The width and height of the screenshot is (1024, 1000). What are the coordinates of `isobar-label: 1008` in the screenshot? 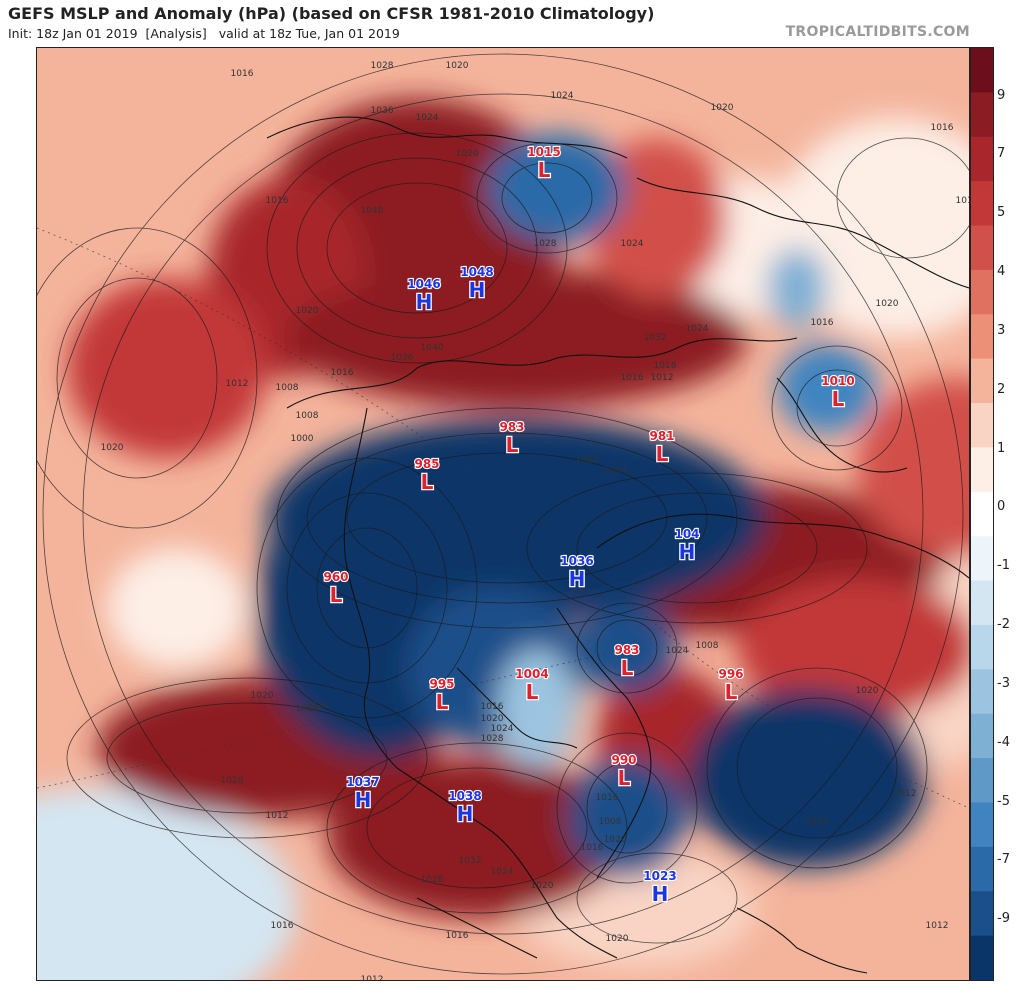 It's located at (610, 822).